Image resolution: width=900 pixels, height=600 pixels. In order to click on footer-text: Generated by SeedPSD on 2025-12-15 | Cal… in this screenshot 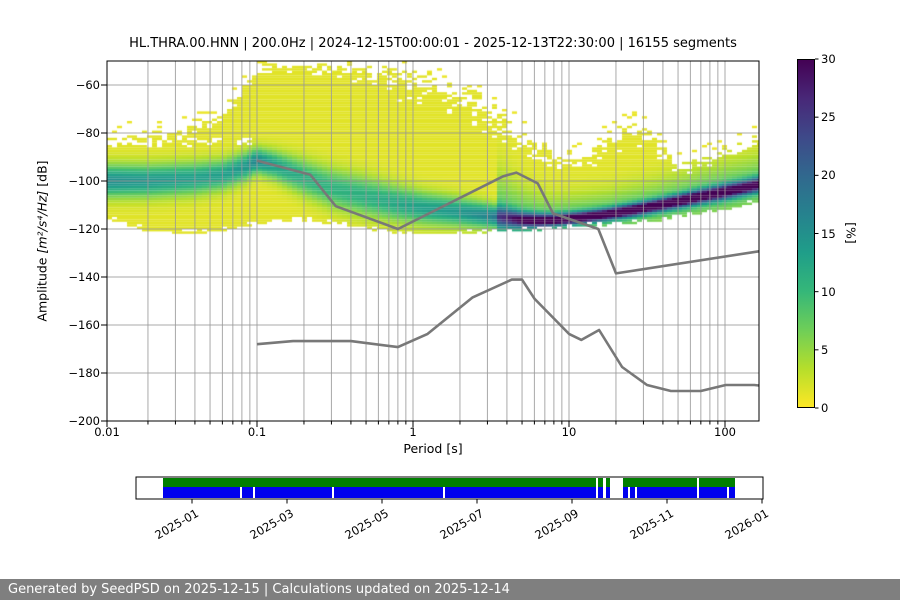, I will do `click(259, 589)`.